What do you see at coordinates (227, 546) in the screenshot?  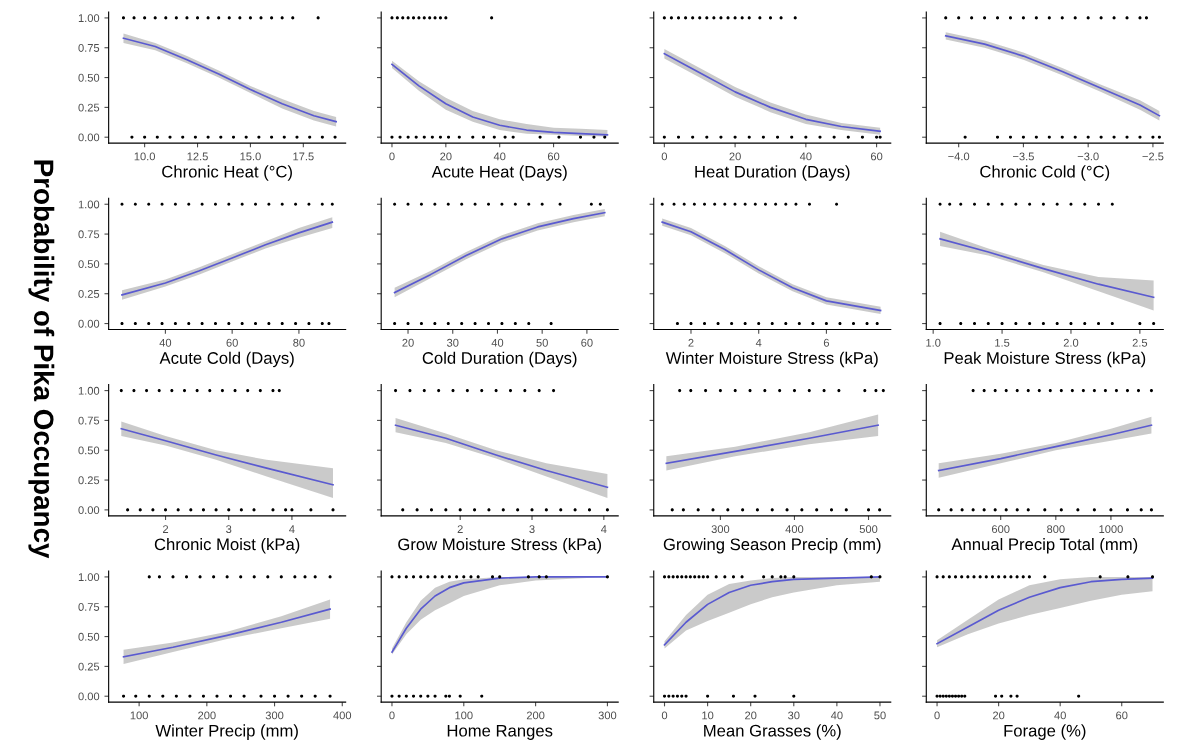 I see `x-axis-title: Chronic Moist (kPa)` at bounding box center [227, 546].